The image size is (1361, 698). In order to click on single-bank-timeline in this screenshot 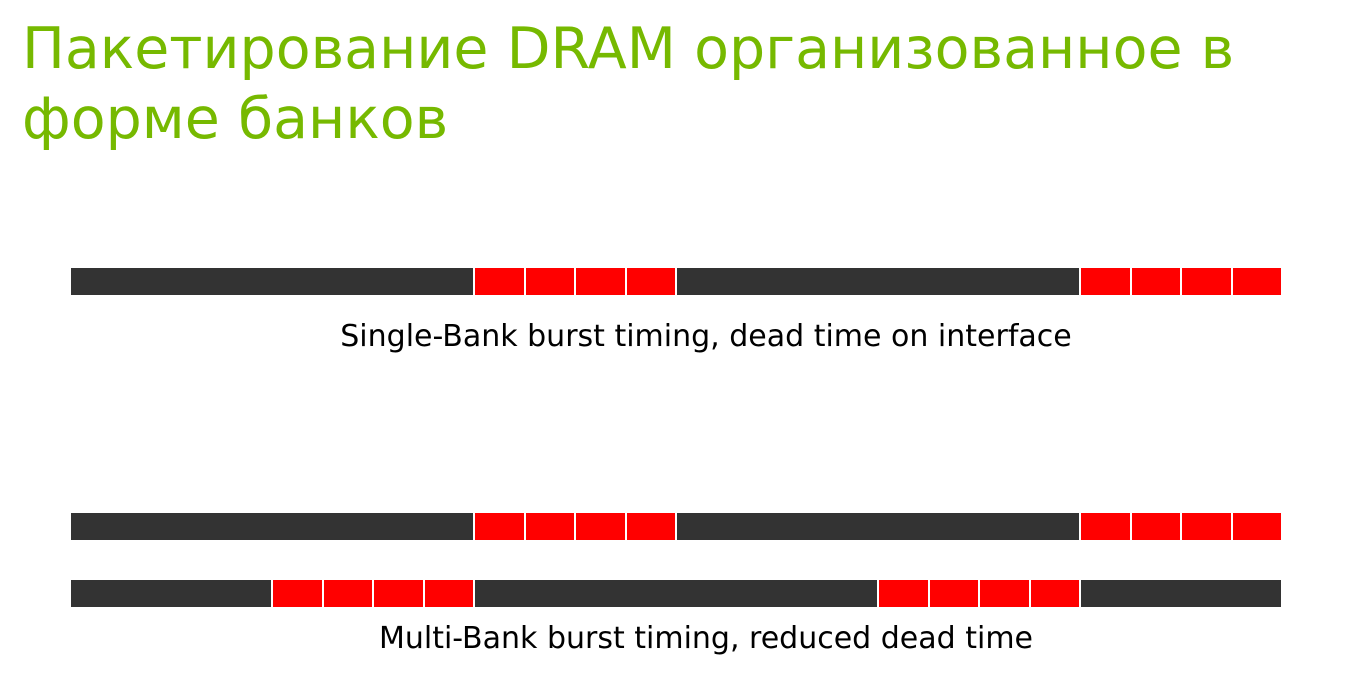, I will do `click(676, 281)`.